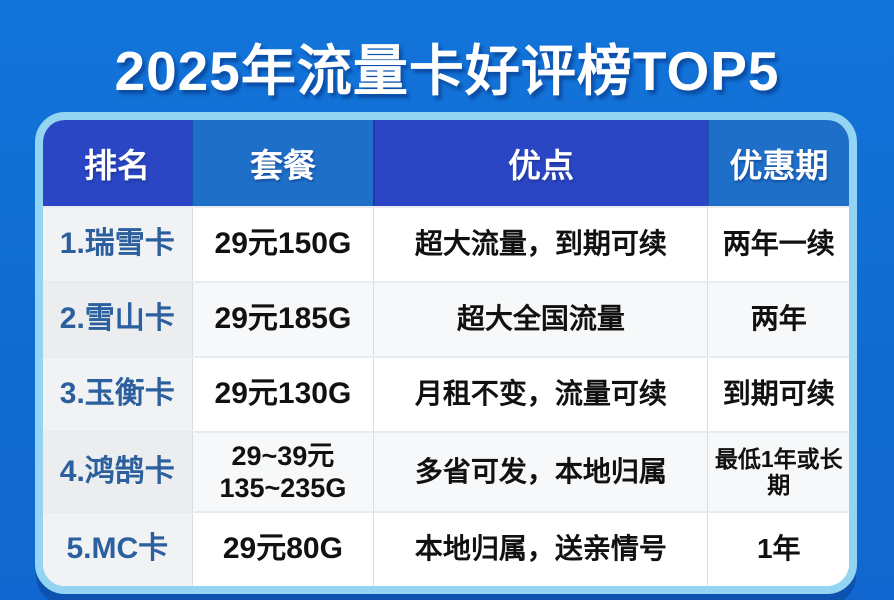 This screenshot has width=894, height=600. I want to click on column-header-pros: 优点, so click(540, 163).